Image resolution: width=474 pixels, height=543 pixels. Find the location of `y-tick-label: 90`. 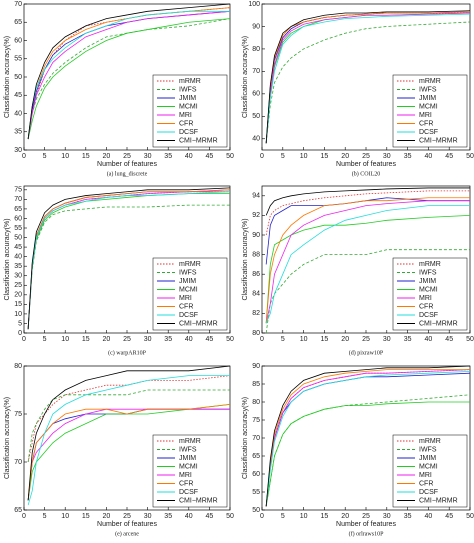

y-tick-label: 90 is located at coordinates (256, 235).